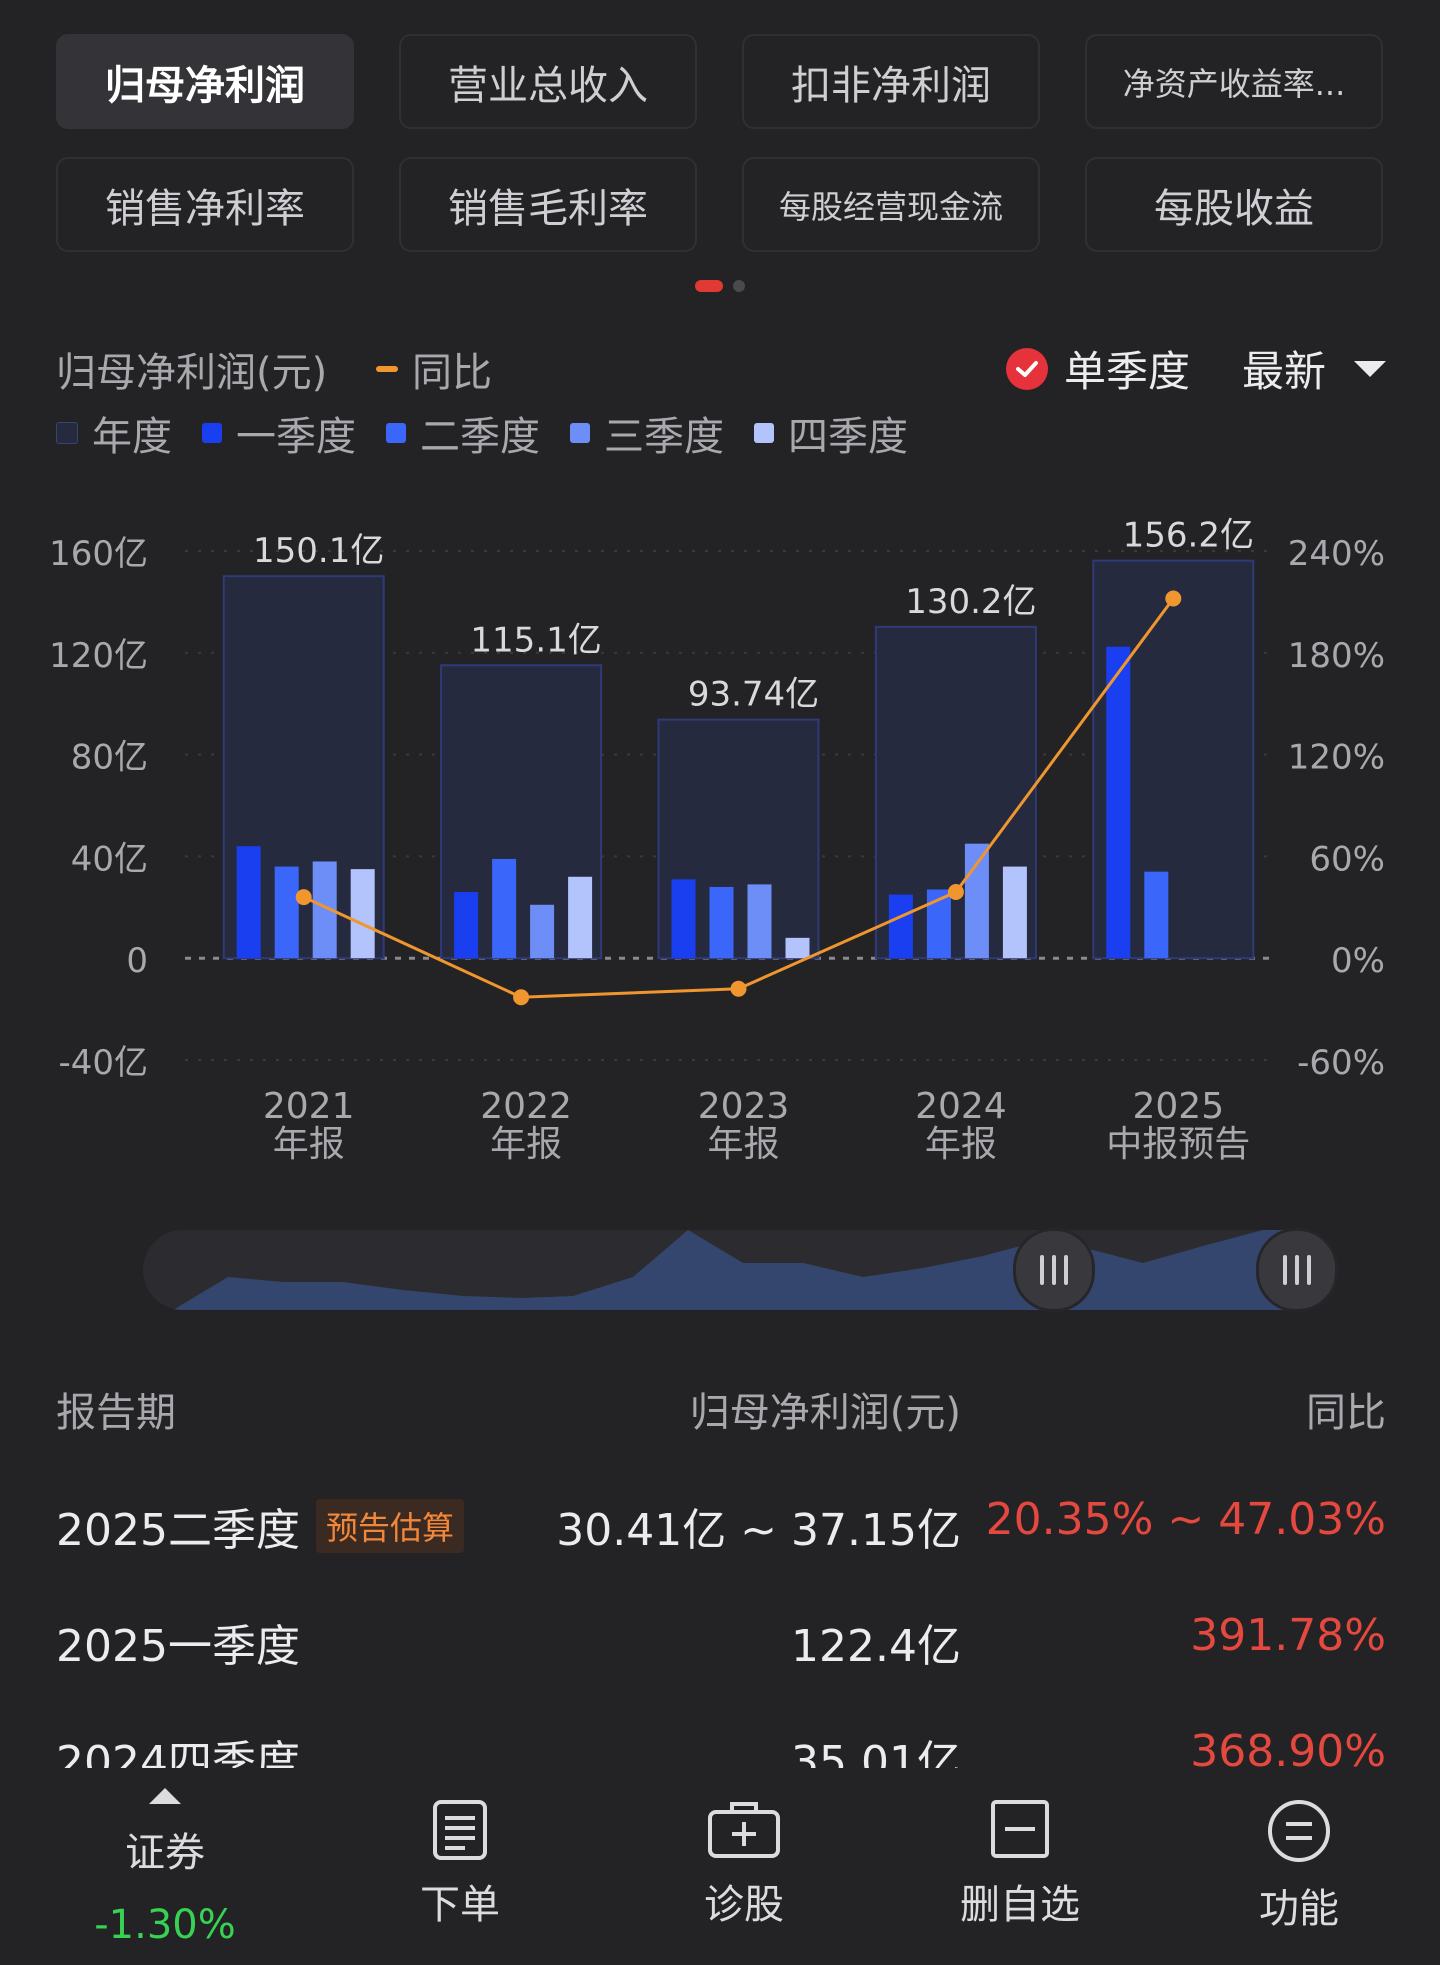 Image resolution: width=1440 pixels, height=1965 pixels. What do you see at coordinates (1346, 1413) in the screenshot?
I see `header-yoy: 同比` at bounding box center [1346, 1413].